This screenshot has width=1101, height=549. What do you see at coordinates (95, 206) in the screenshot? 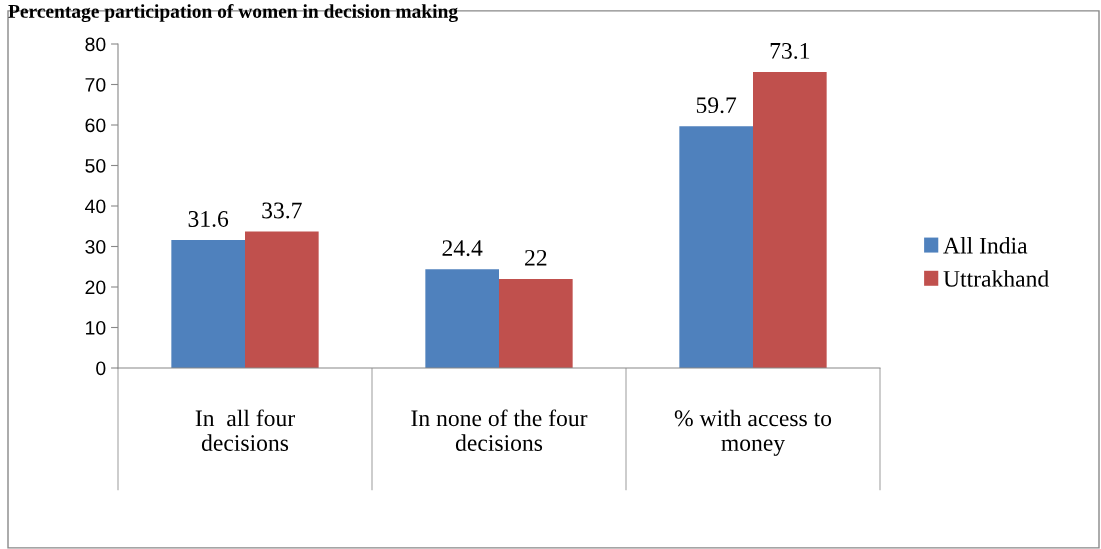
I see `y-tick-label: 40` at bounding box center [95, 206].